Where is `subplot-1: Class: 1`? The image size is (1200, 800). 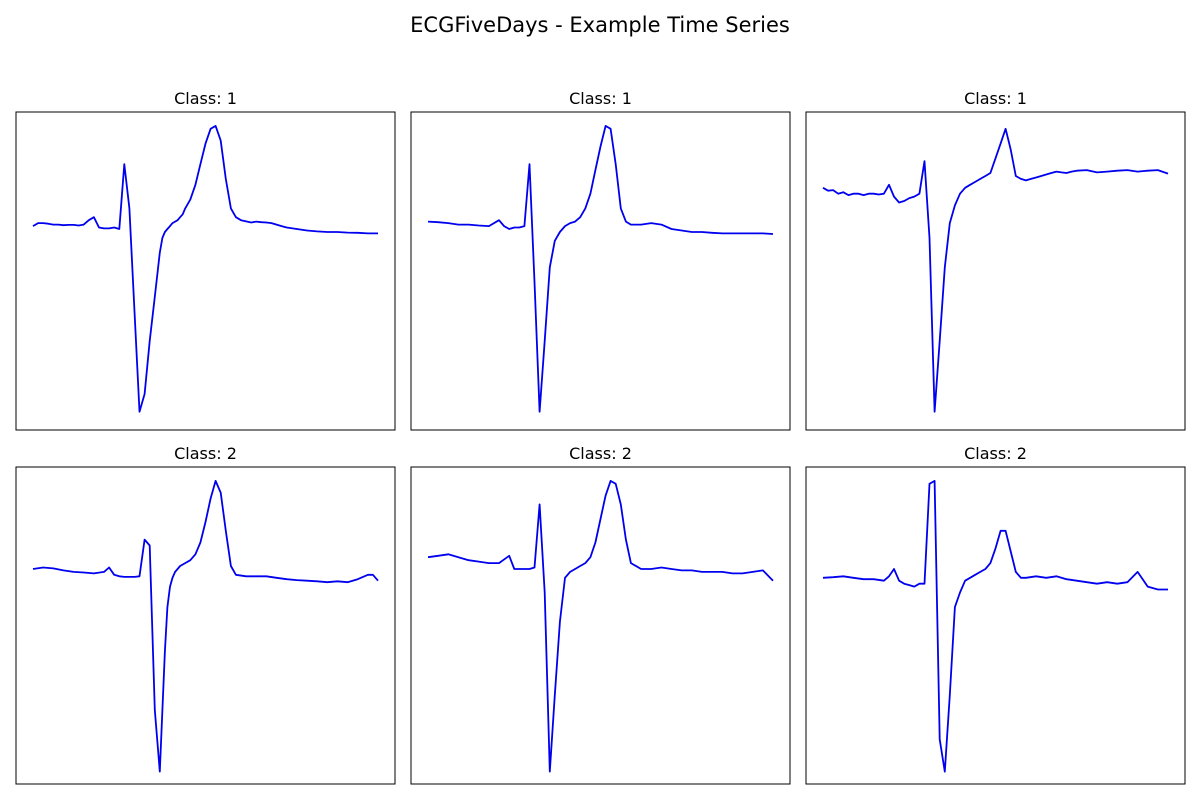
subplot-1: Class: 1 is located at coordinates (205, 260).